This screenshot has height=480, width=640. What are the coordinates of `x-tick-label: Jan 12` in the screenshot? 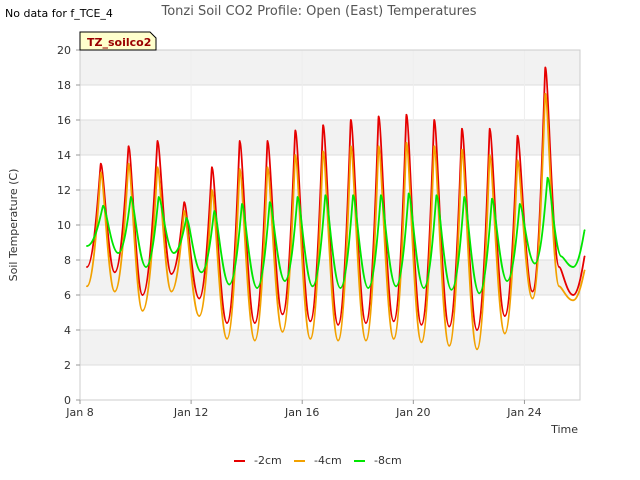 It's located at (190, 412).